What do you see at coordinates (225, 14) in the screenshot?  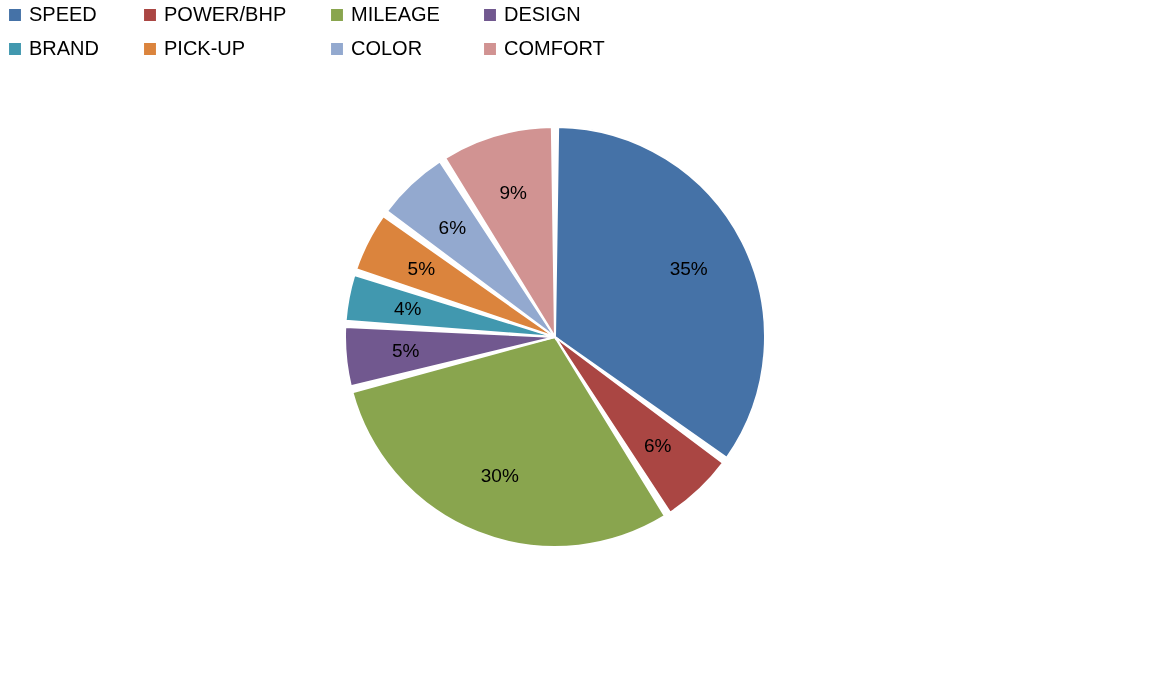 I see `legend-label: POWER/BHP` at bounding box center [225, 14].